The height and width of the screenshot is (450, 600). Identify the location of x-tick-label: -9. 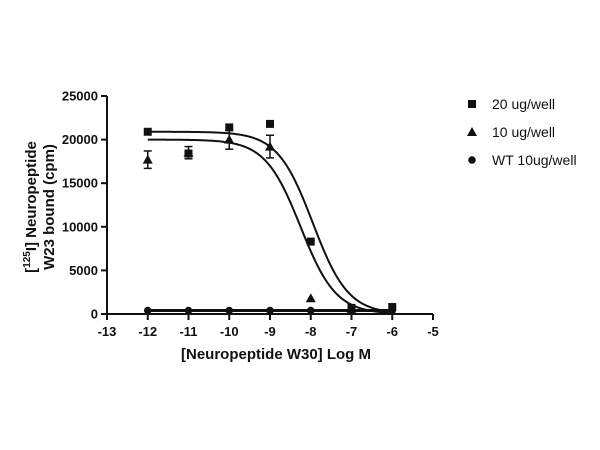
(270, 331).